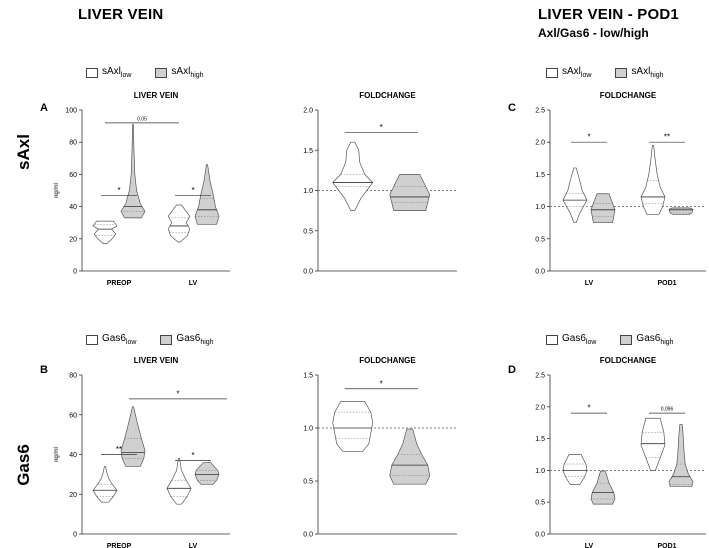 This screenshot has width=709, height=548. Describe the element at coordinates (593, 33) in the screenshot. I see `header-right-subtitle: Axl/Gas6 - low/high` at that location.